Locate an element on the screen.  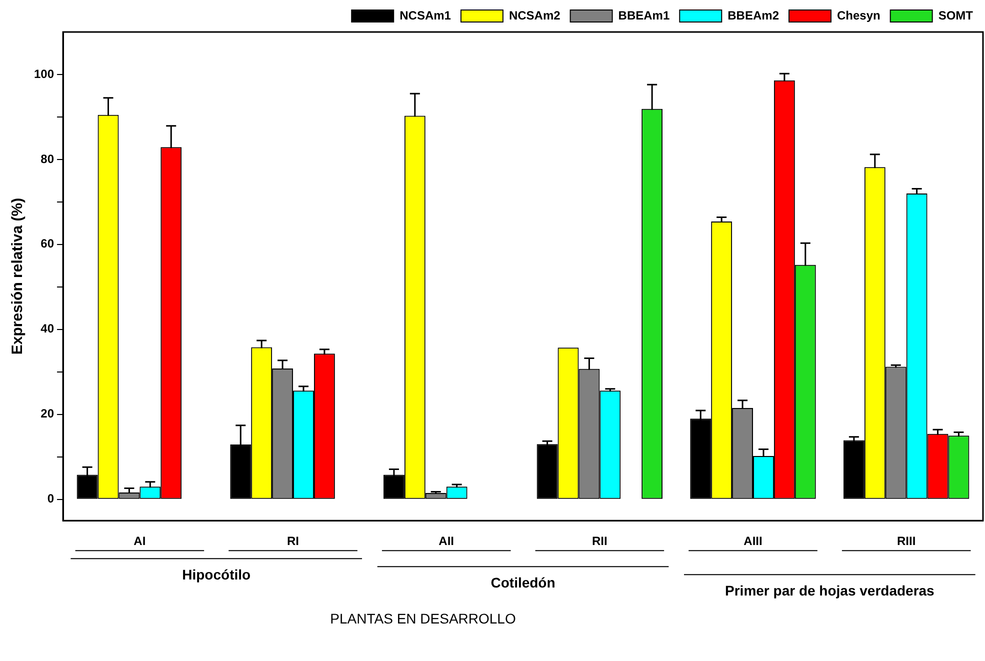
x-tick-label: AI is located at coordinates (140, 541).